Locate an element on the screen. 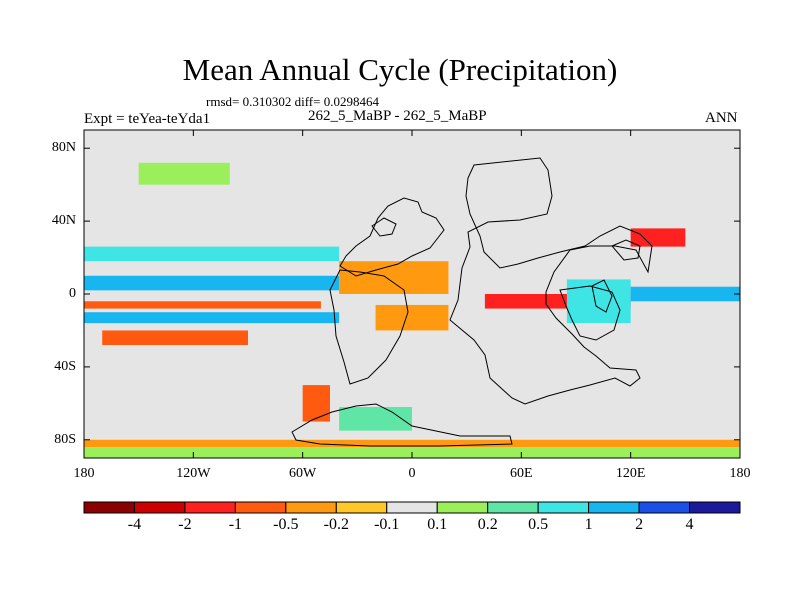 The height and width of the screenshot is (600, 800). x-tick-label: 120E is located at coordinates (630, 473).